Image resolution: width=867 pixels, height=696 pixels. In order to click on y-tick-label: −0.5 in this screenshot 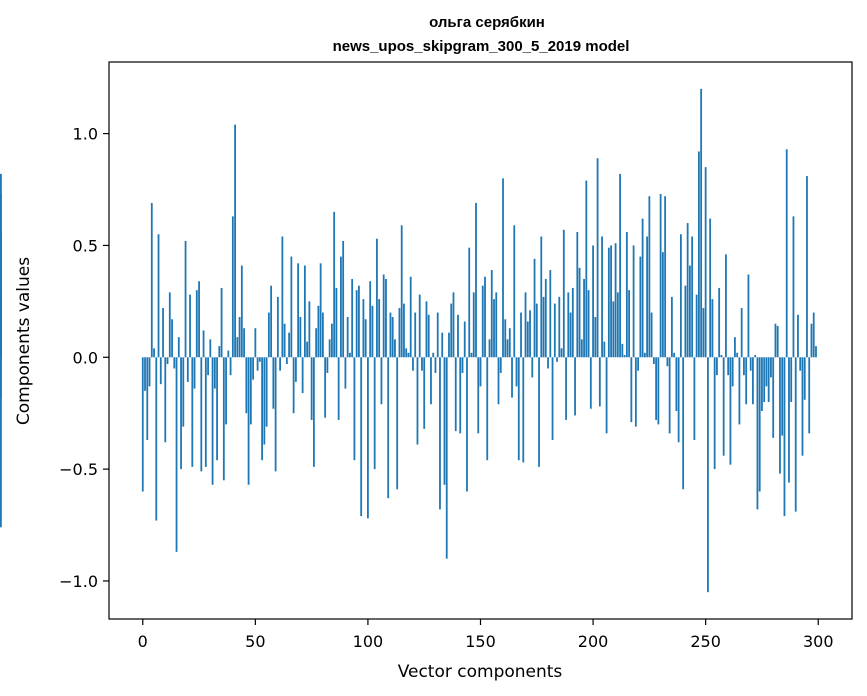, I will do `click(78, 469)`.